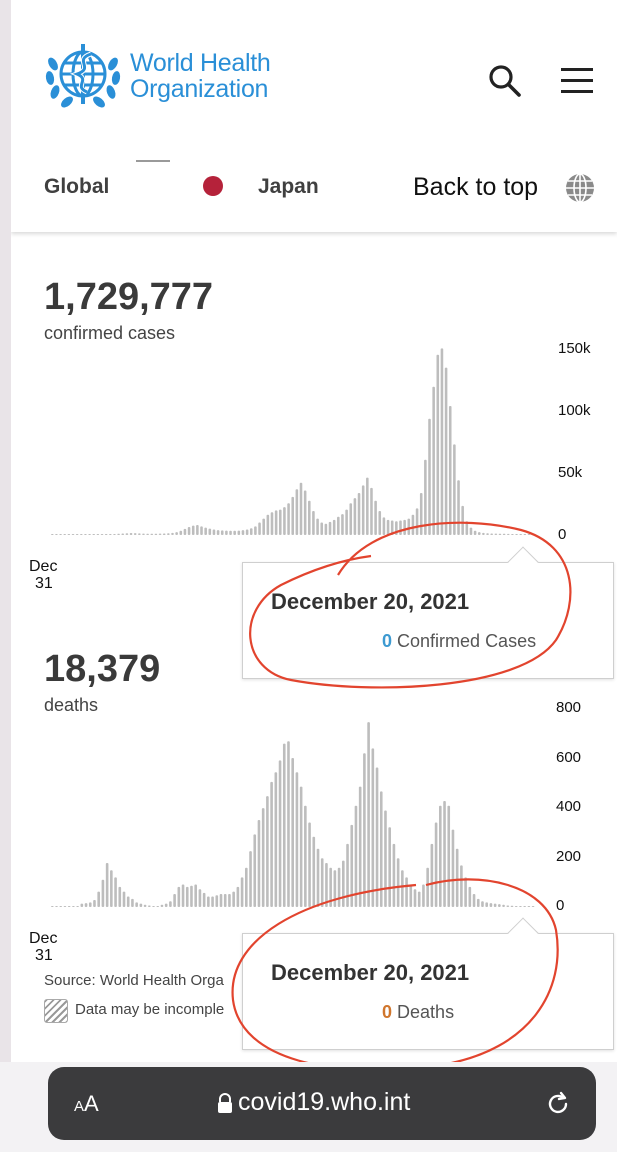 This screenshot has width=617, height=1152. I want to click on back-to-top-link: Back to top, so click(476, 187).